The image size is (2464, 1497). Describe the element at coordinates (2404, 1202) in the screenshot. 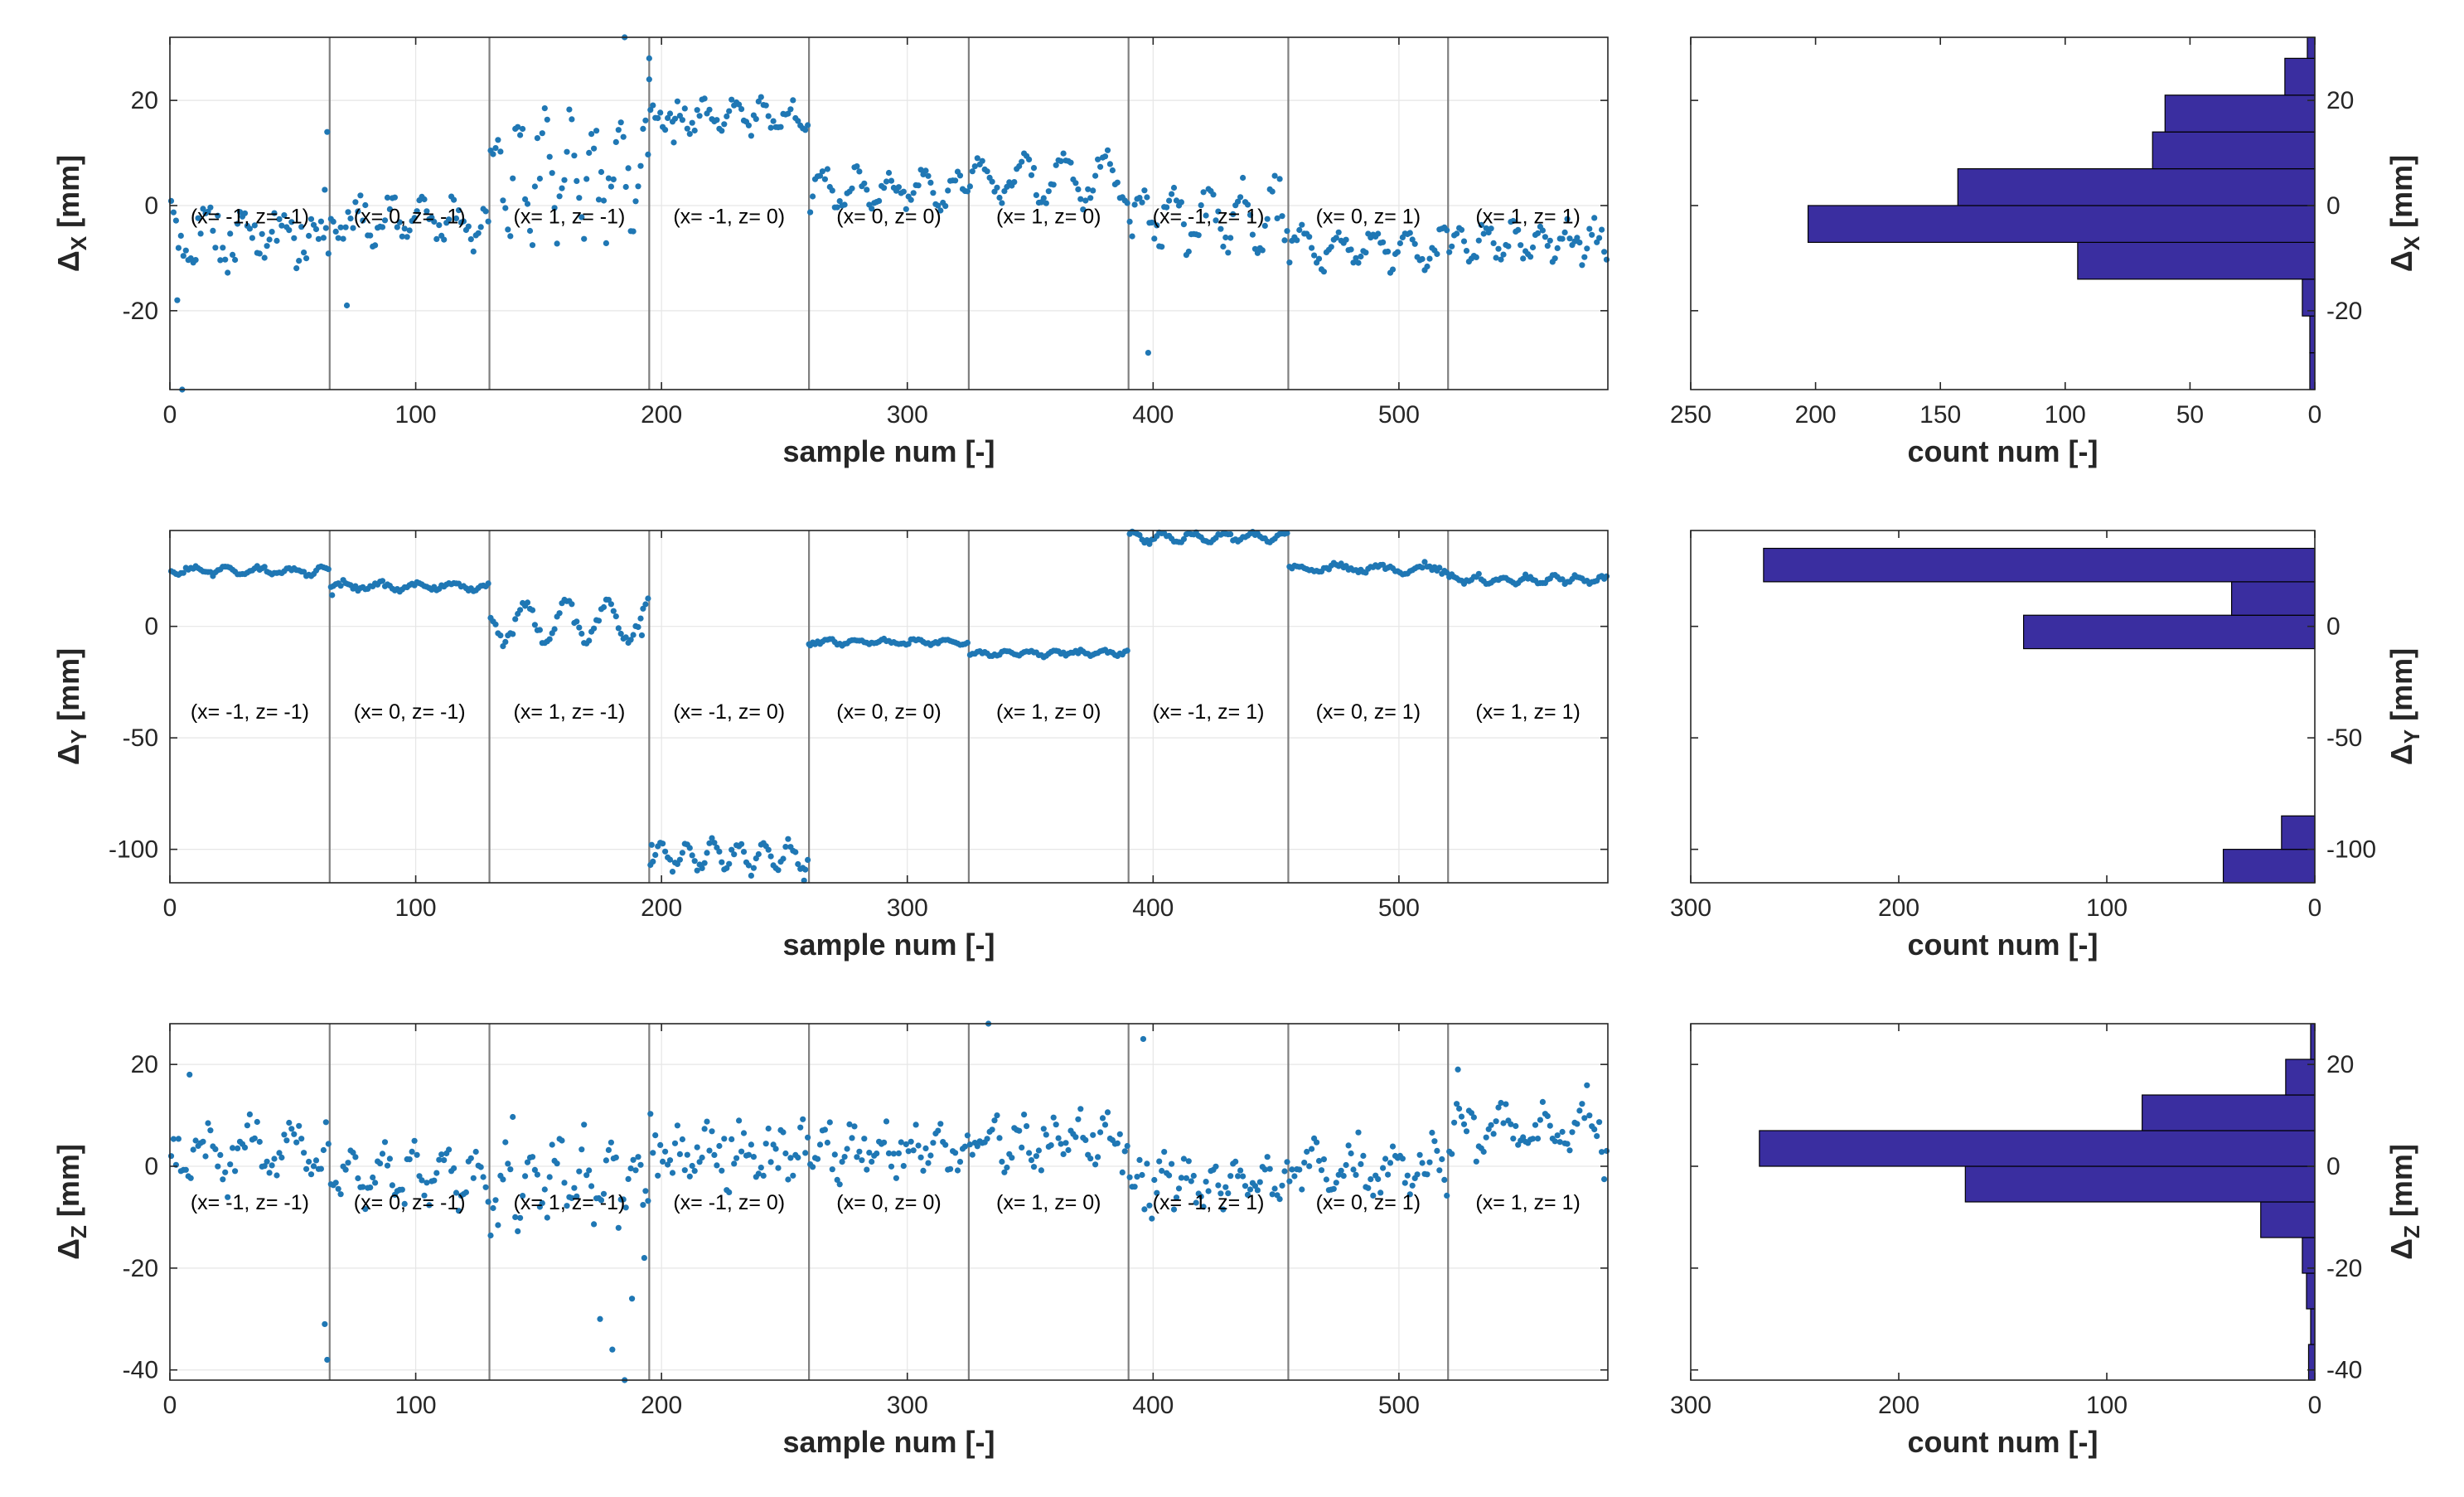

I see `y-axis-label: ΔZ [mm]` at that location.